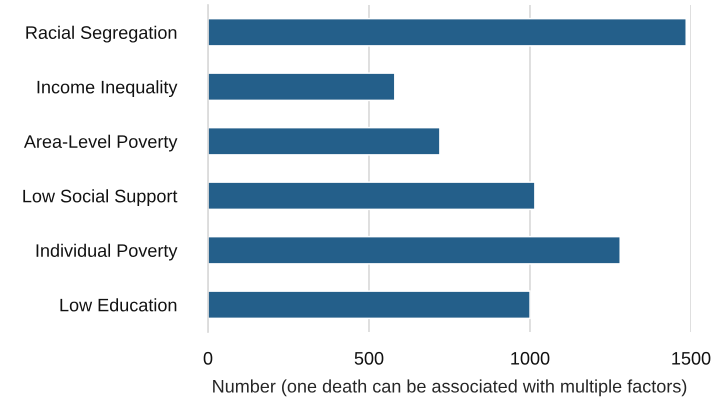 This screenshot has width=714, height=408. Describe the element at coordinates (530, 358) in the screenshot. I see `x-tick-label: 1000` at that location.